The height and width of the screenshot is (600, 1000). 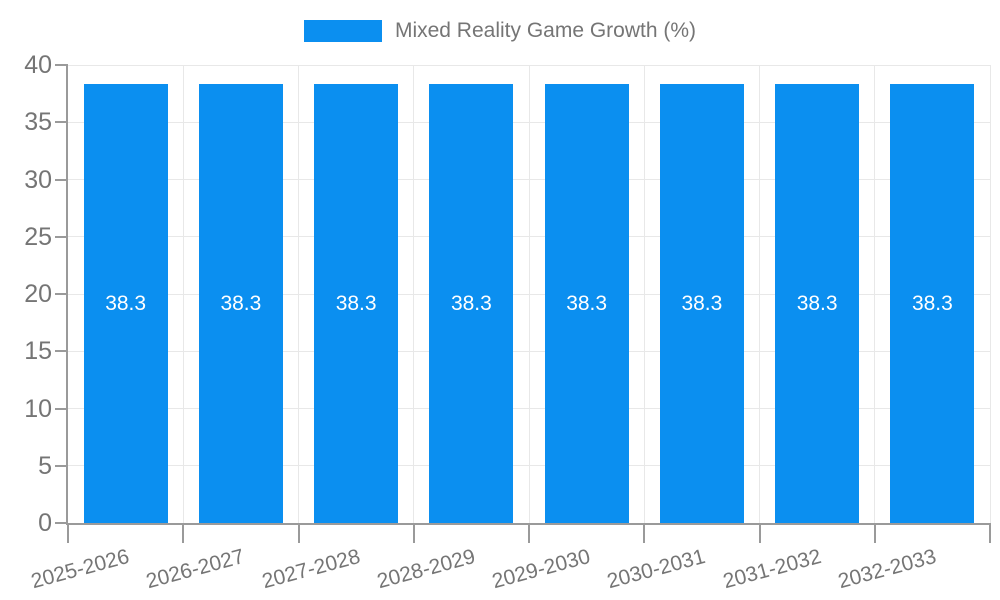 What do you see at coordinates (38, 351) in the screenshot?
I see `y-tick-label: 15` at bounding box center [38, 351].